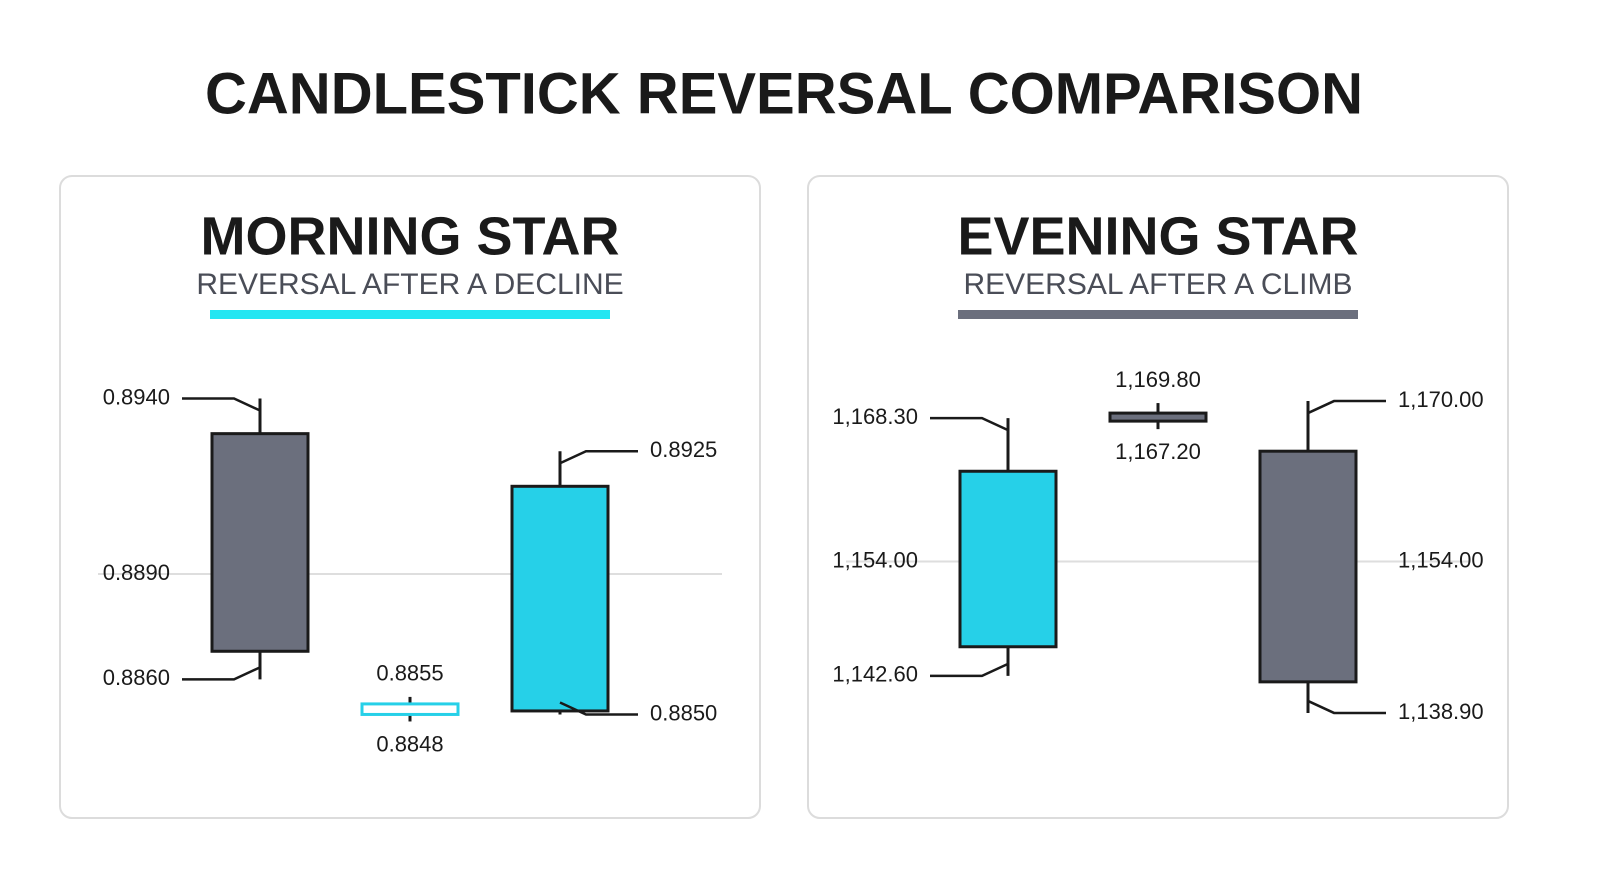 The height and width of the screenshot is (893, 1600). What do you see at coordinates (409, 743) in the screenshot?
I see `value-label: 0.8848` at bounding box center [409, 743].